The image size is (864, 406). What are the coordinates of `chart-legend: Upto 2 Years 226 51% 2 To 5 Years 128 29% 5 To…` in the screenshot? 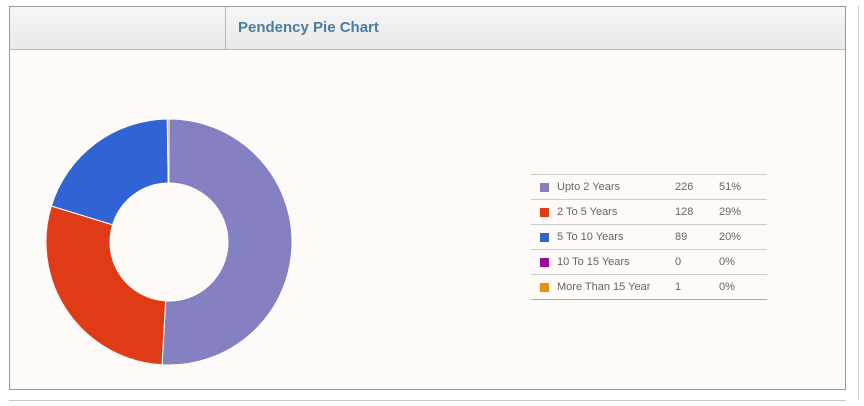 It's located at (649, 237).